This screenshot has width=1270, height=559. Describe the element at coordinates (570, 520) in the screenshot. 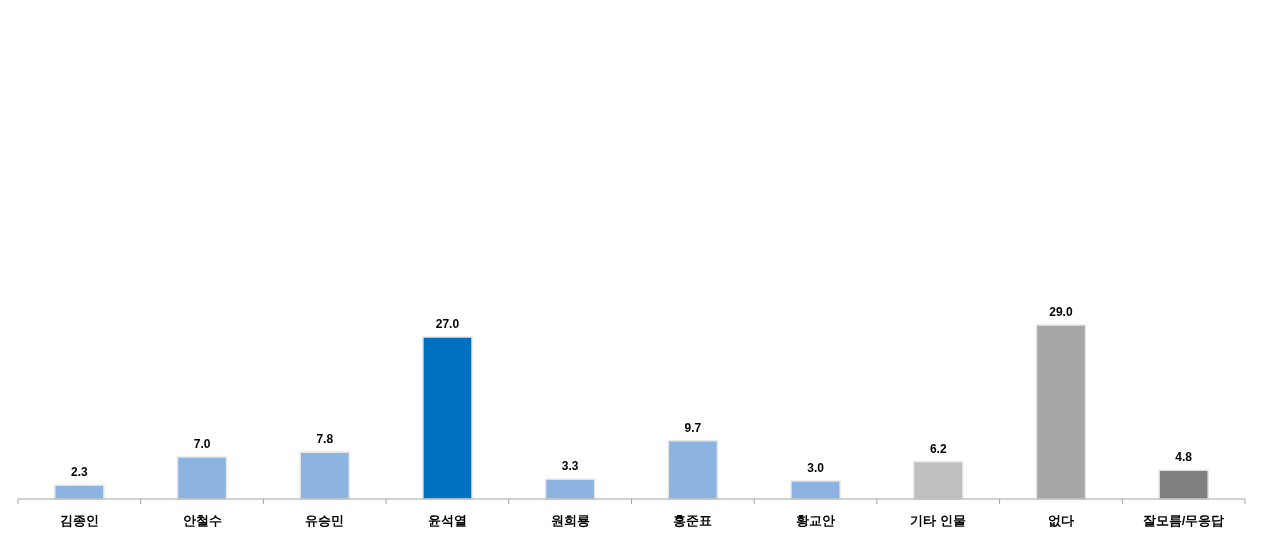

I see `x-tick-label: 원희룡` at that location.